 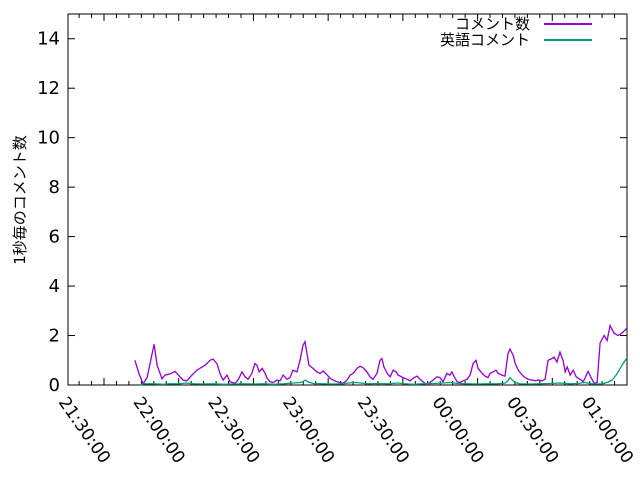 I want to click on y-tick-label: 8, so click(x=54, y=187).